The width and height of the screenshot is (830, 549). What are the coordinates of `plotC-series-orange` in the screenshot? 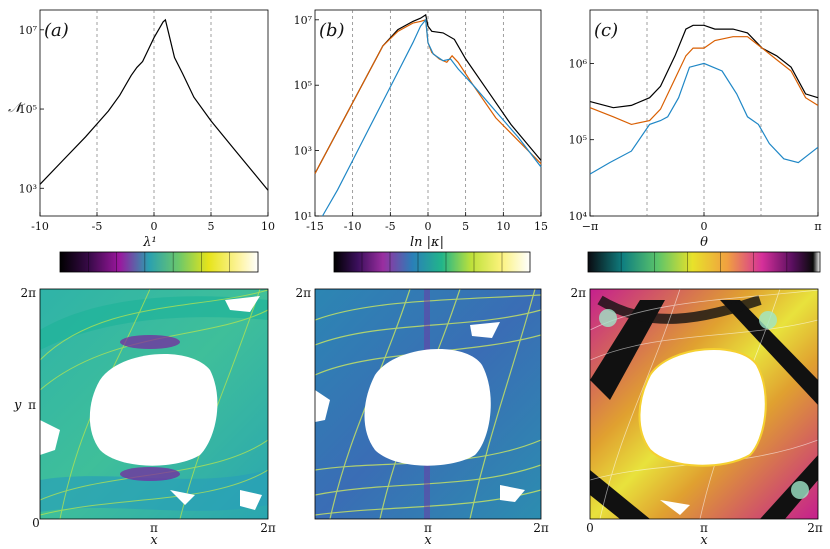 It's located at (704, 81).